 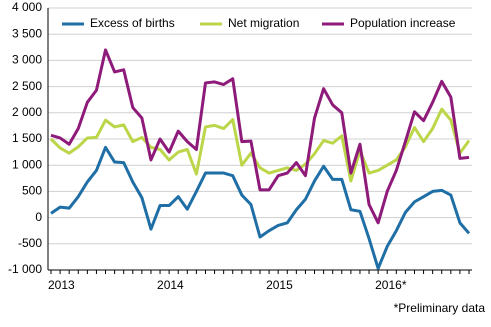 I want to click on y-tick-label: 2 000, so click(x=27, y=112).